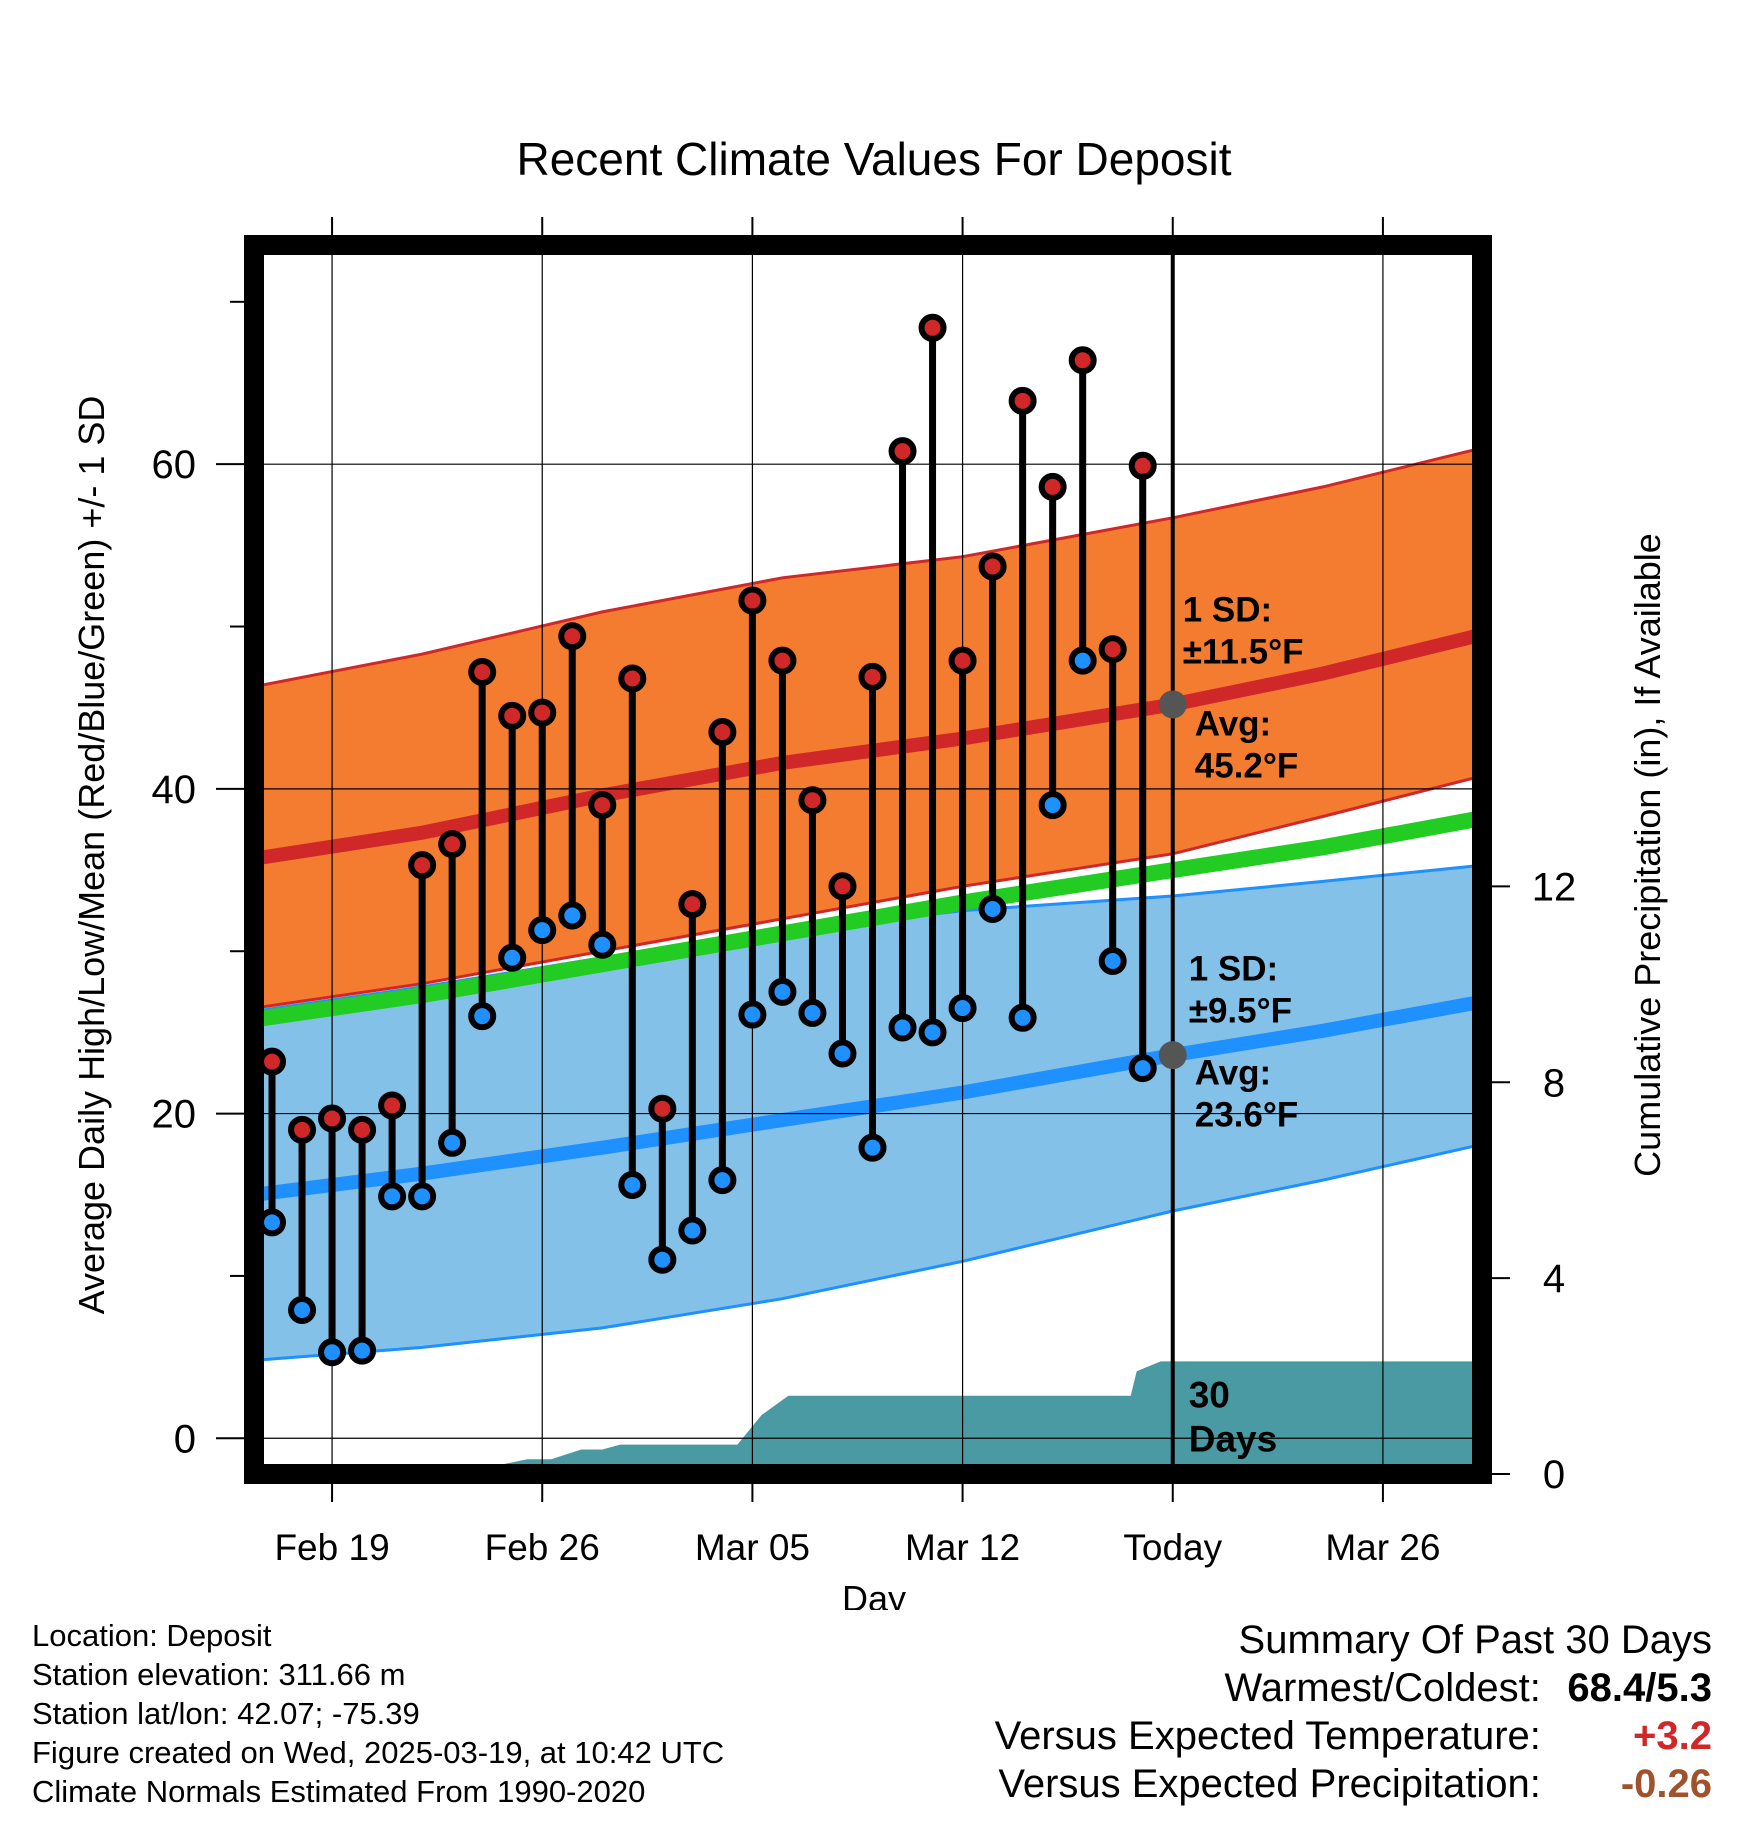  What do you see at coordinates (185, 1439) in the screenshot?
I see `y-tick-label: 0` at bounding box center [185, 1439].